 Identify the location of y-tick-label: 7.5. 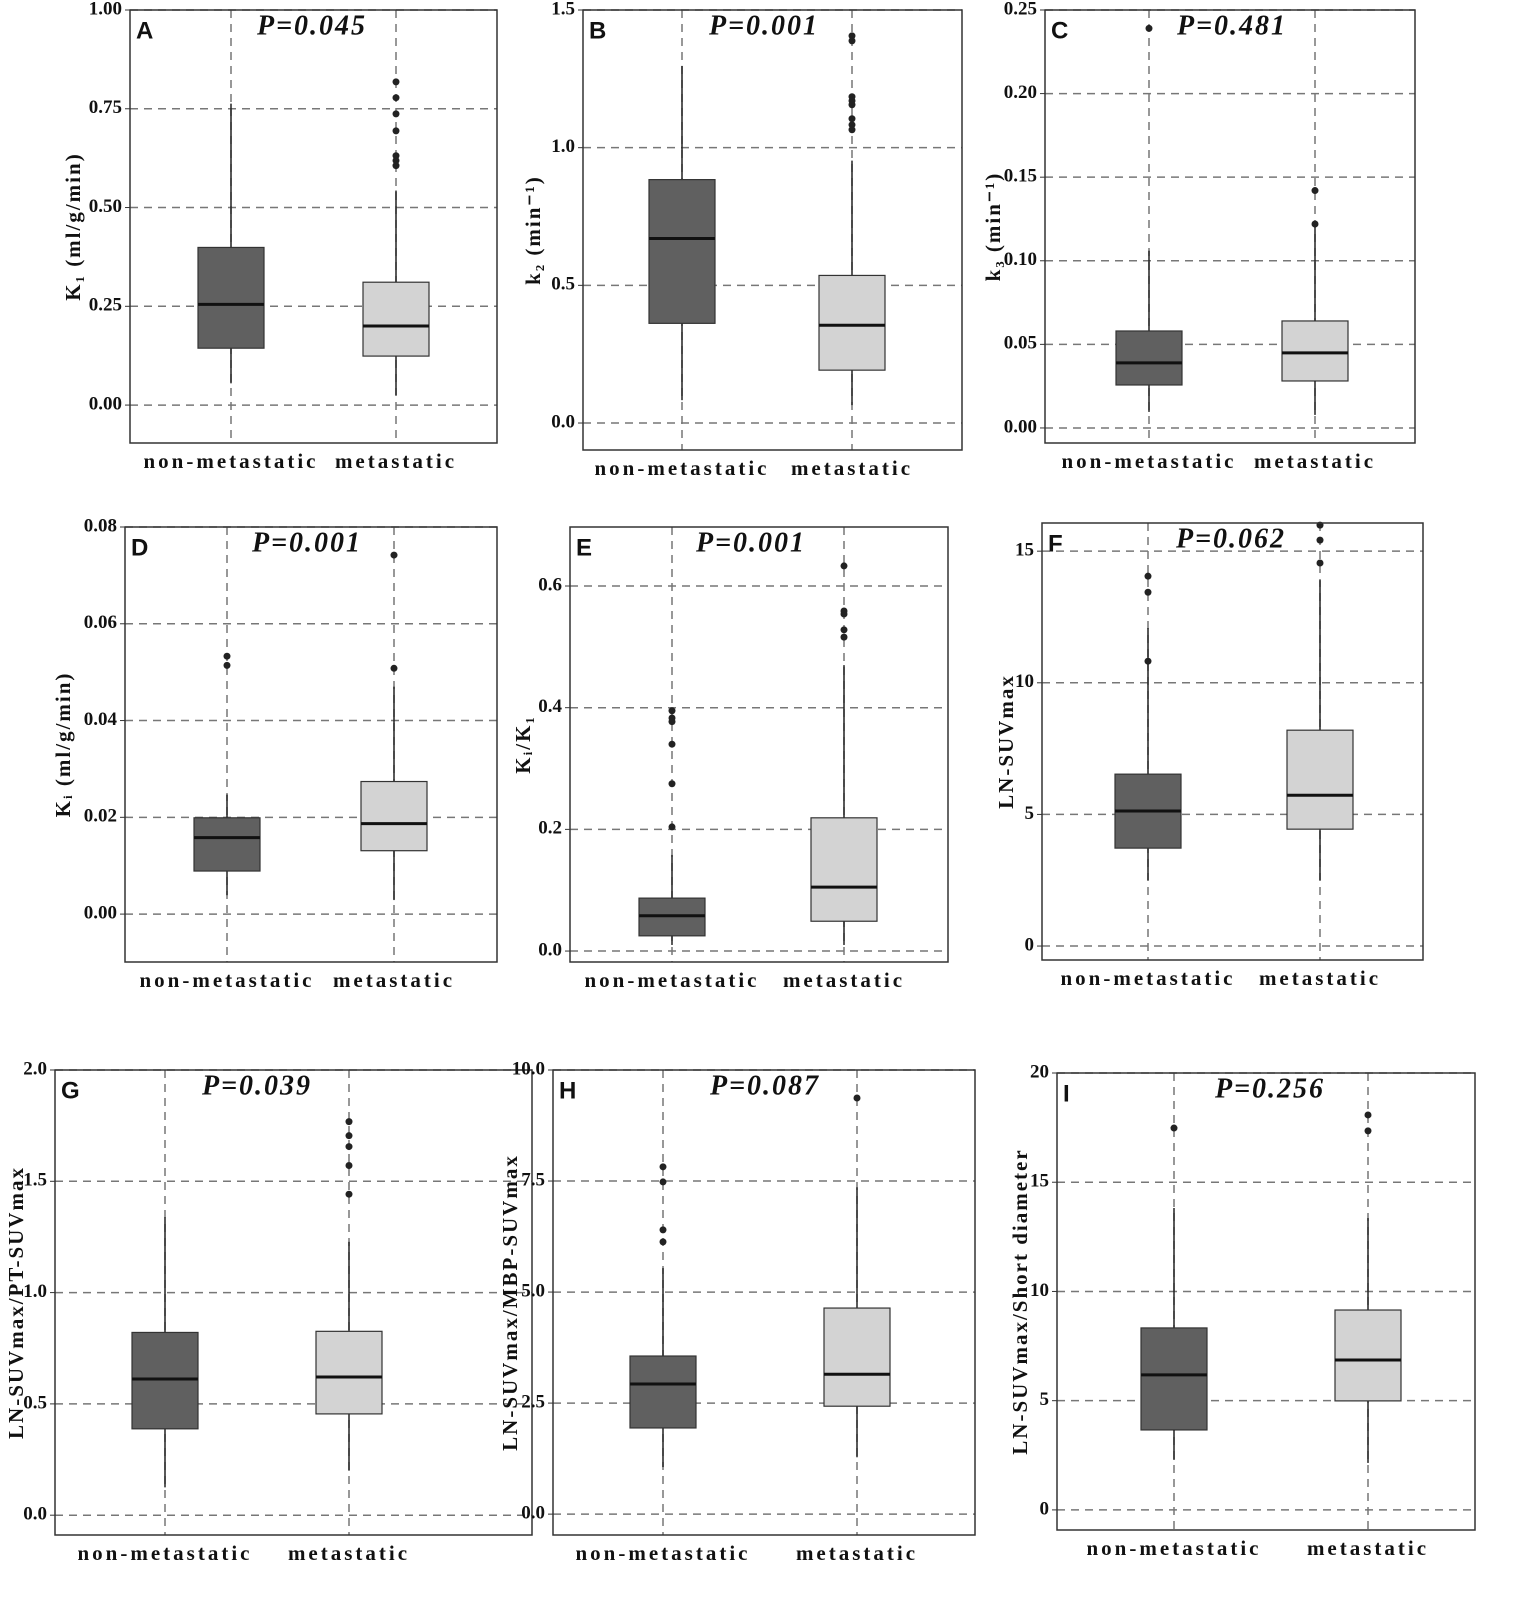
(533, 1179).